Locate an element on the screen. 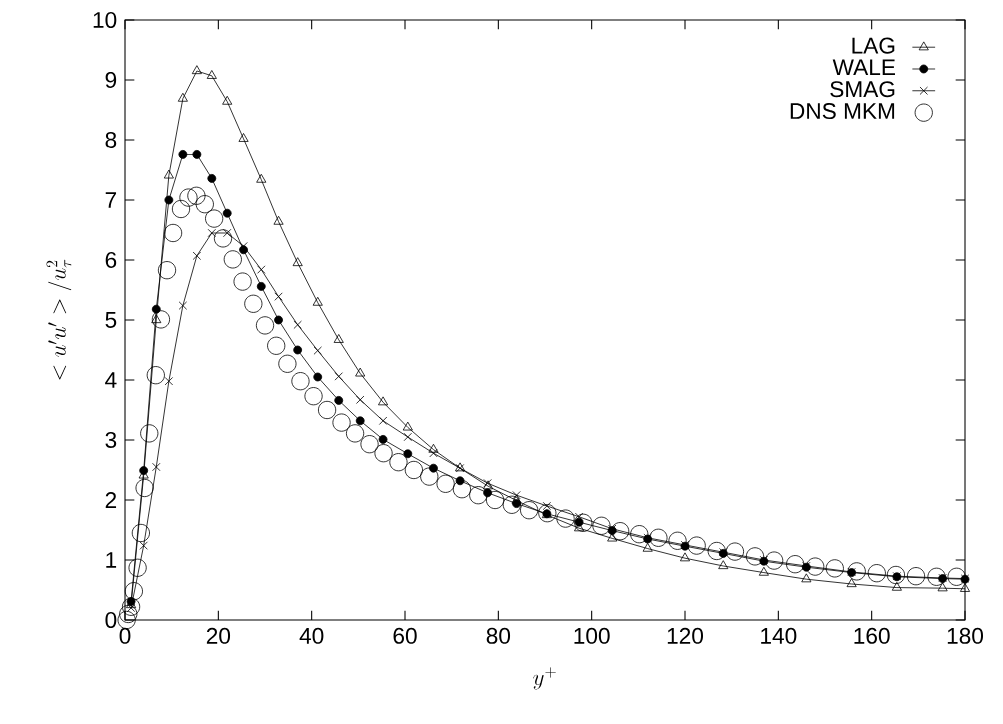 Image resolution: width=1003 pixels, height=724 pixels. x-tick-label: 60 is located at coordinates (405, 635).